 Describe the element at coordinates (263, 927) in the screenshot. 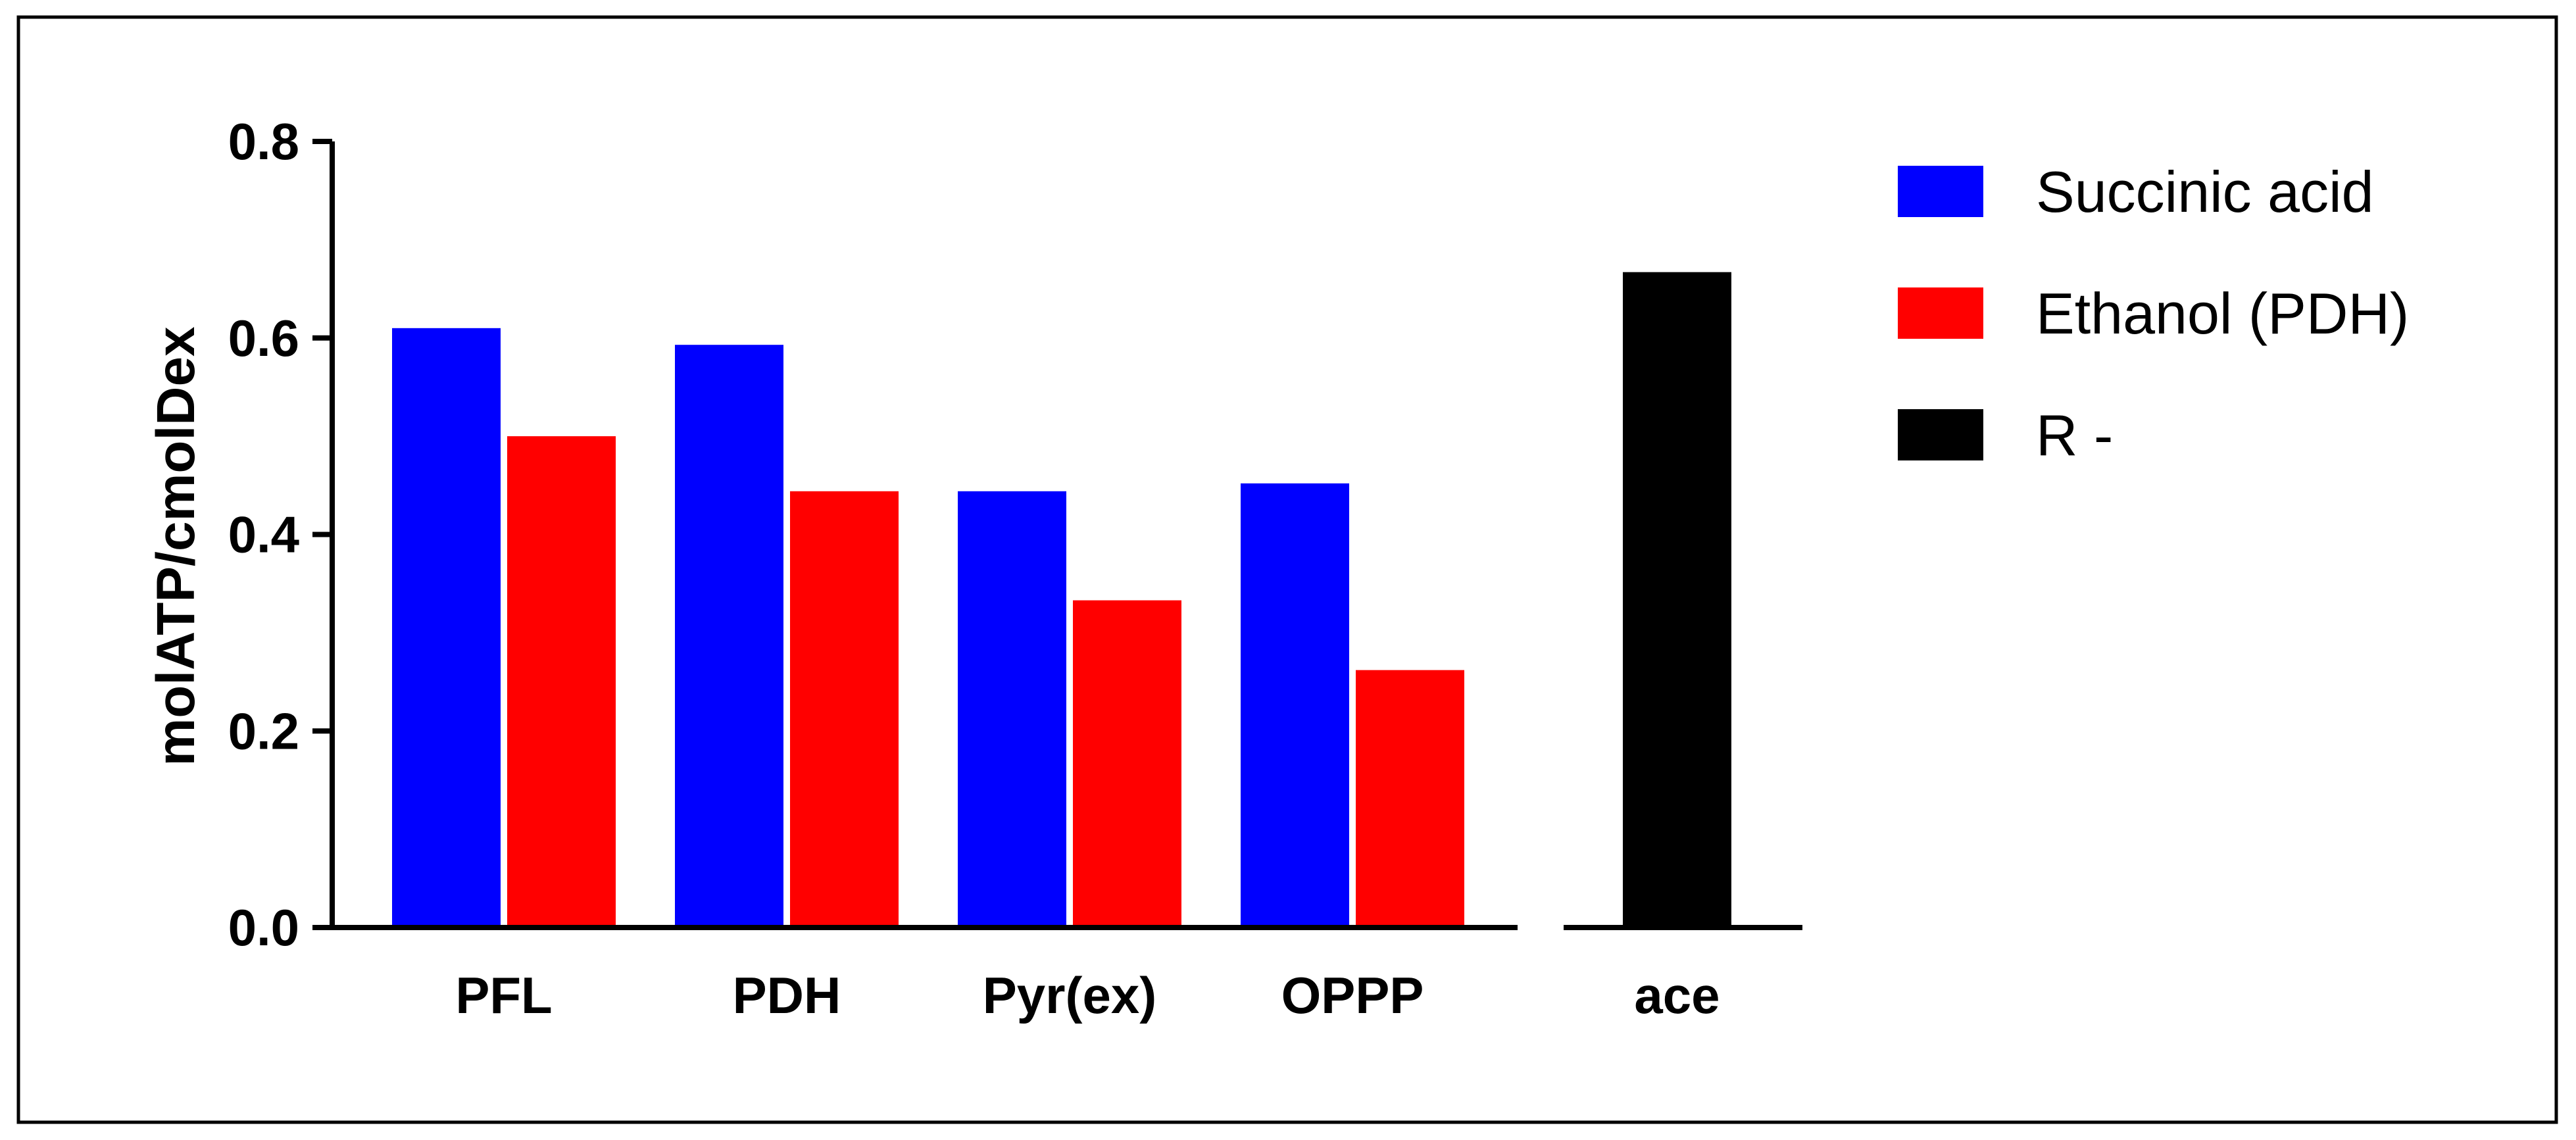

I see `y-tick-label-0-0: 0.0` at that location.